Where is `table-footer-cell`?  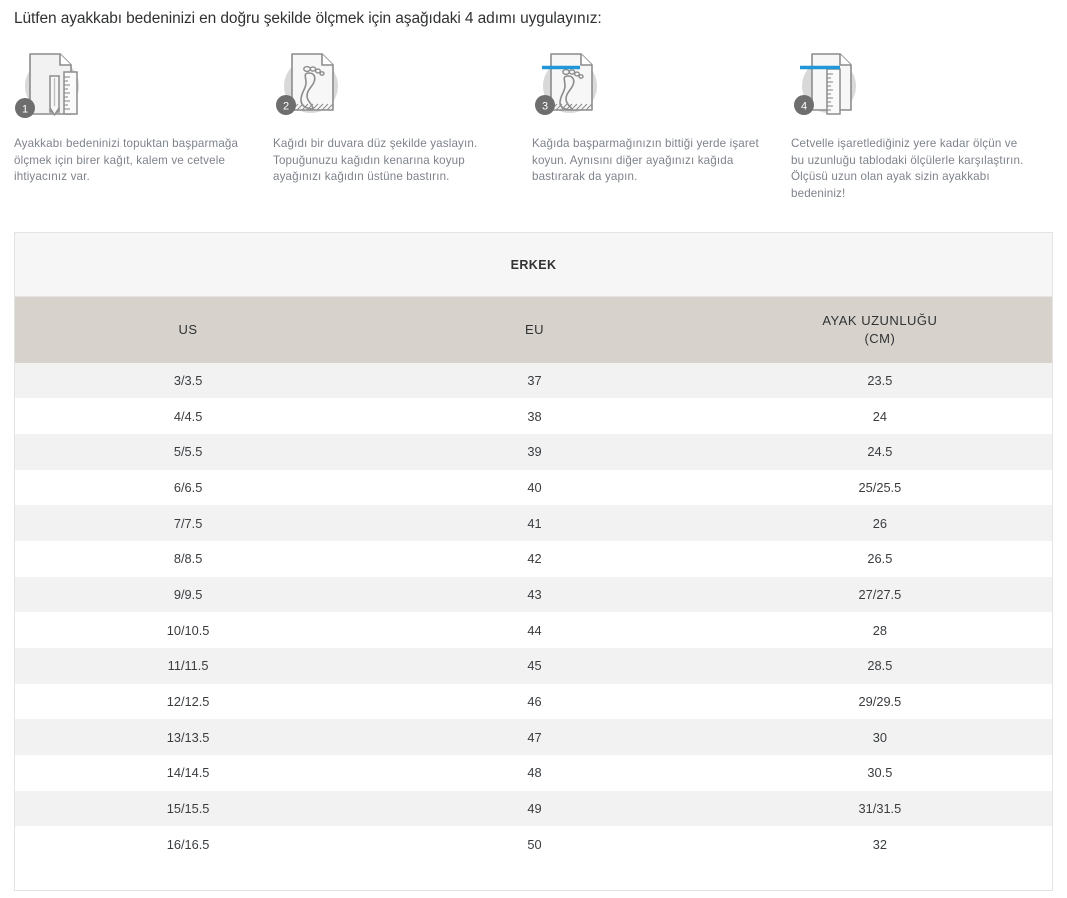 table-footer-cell is located at coordinates (533, 876).